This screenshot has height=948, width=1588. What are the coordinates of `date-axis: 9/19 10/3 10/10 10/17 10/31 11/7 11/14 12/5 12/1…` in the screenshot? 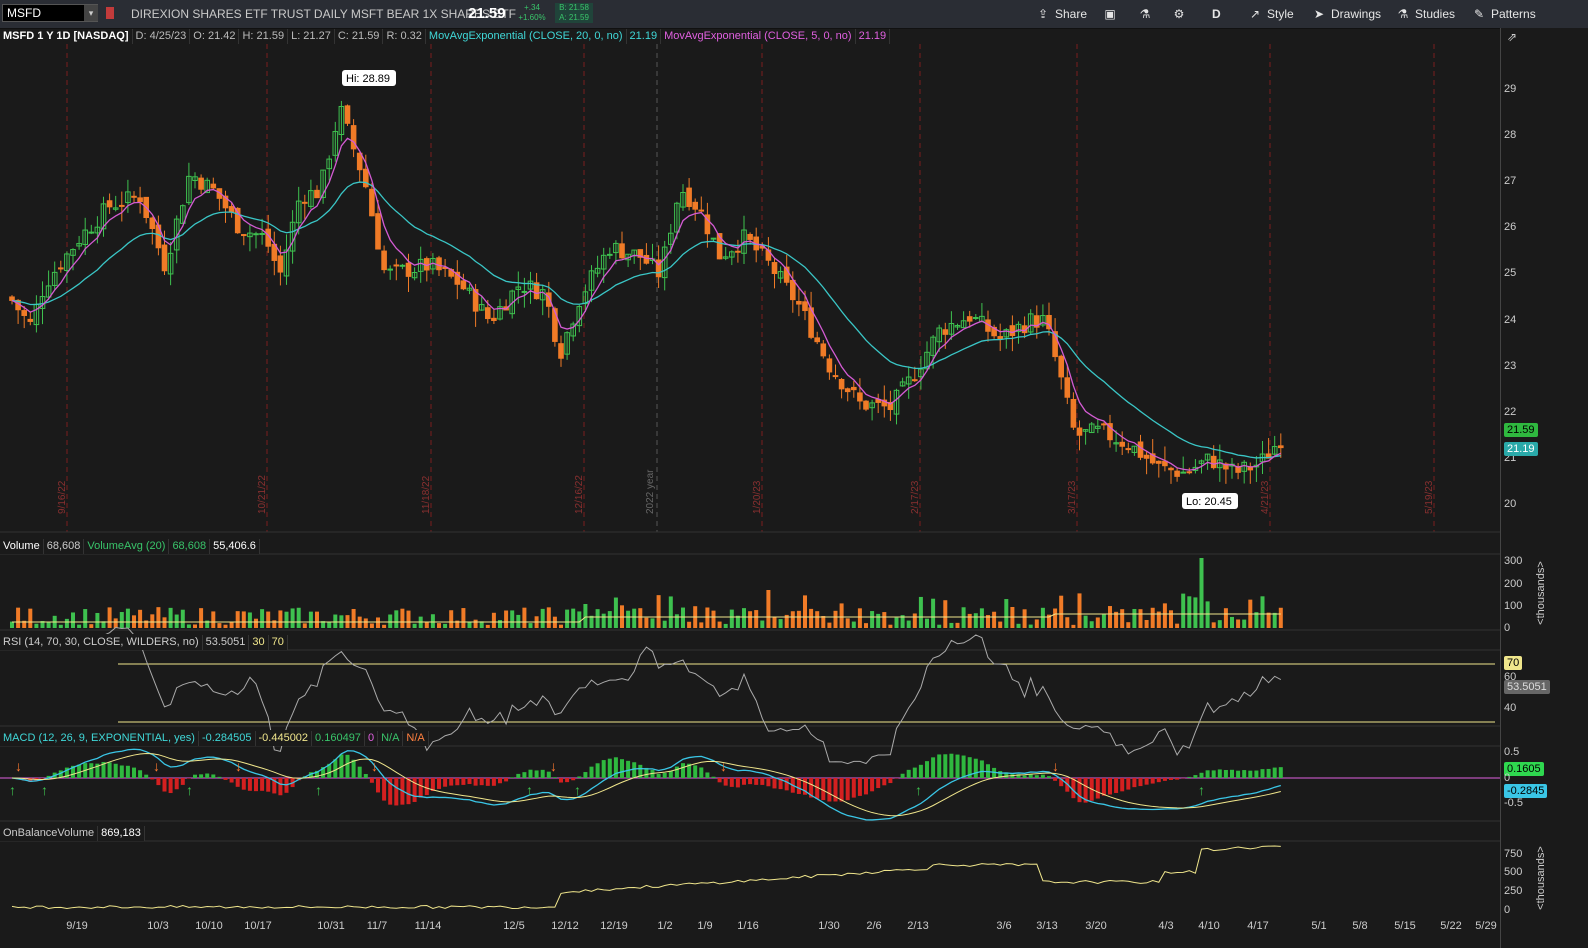 It's located at (750, 933).